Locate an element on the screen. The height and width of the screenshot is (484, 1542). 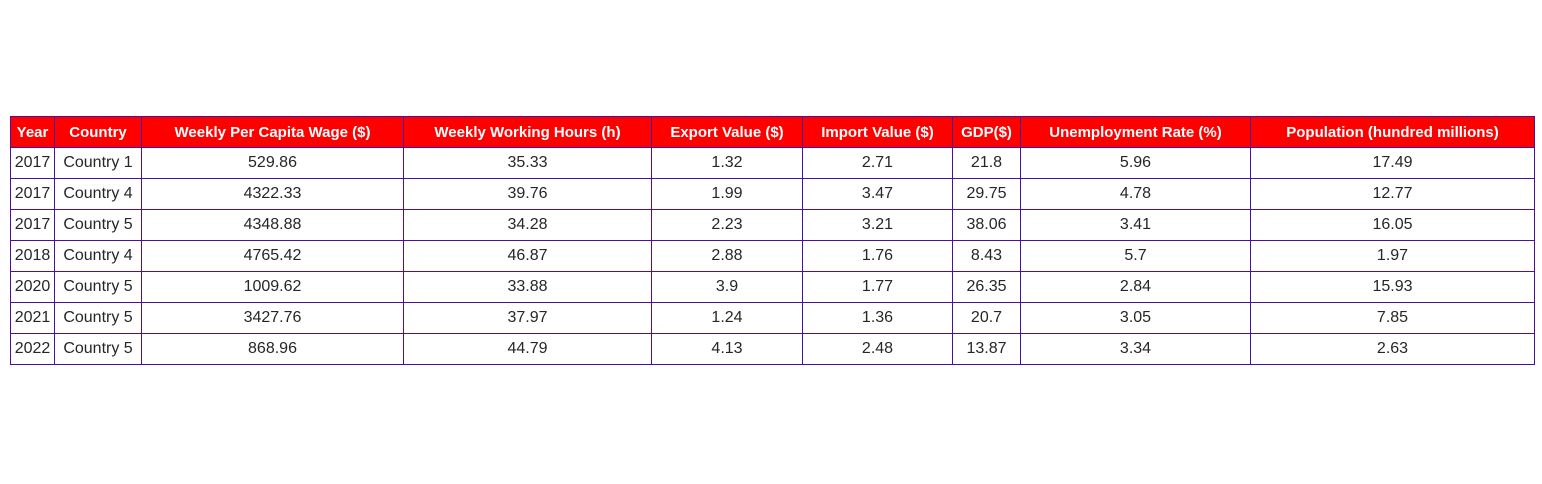
table-cell: 1.99 is located at coordinates (727, 194).